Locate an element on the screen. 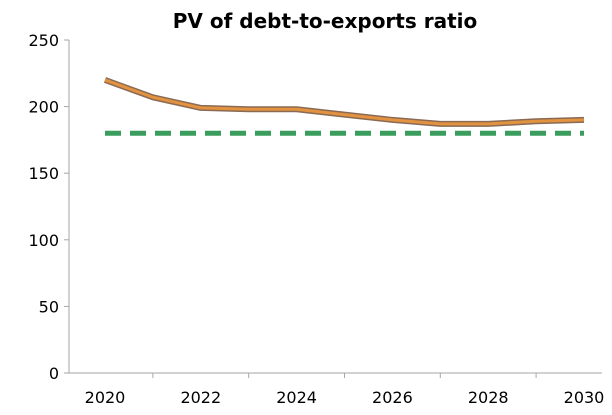 This screenshot has height=415, width=612. series-line is located at coordinates (344, 102).